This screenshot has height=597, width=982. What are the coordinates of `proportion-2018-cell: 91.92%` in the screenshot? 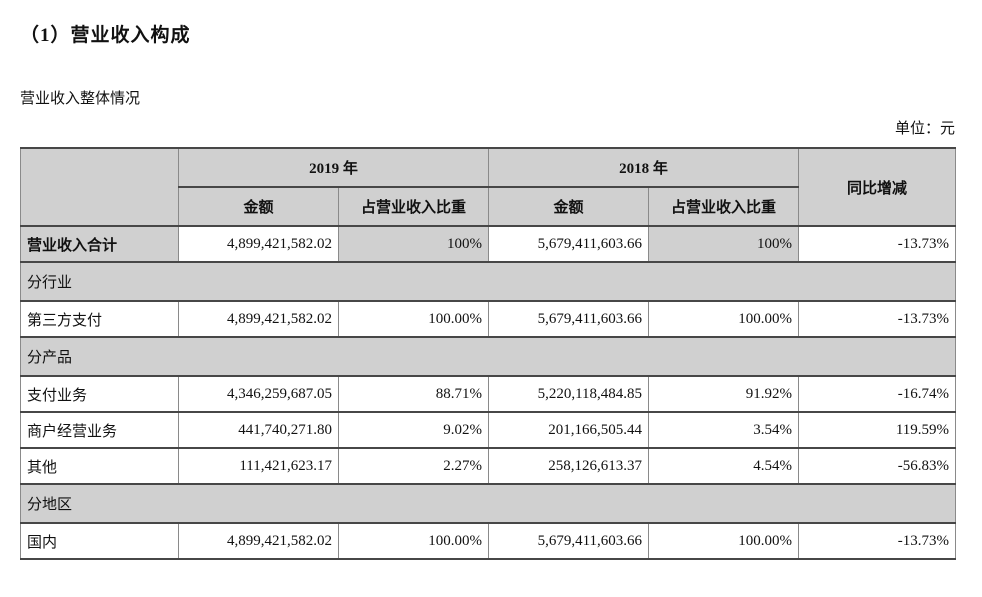 It's located at (724, 394).